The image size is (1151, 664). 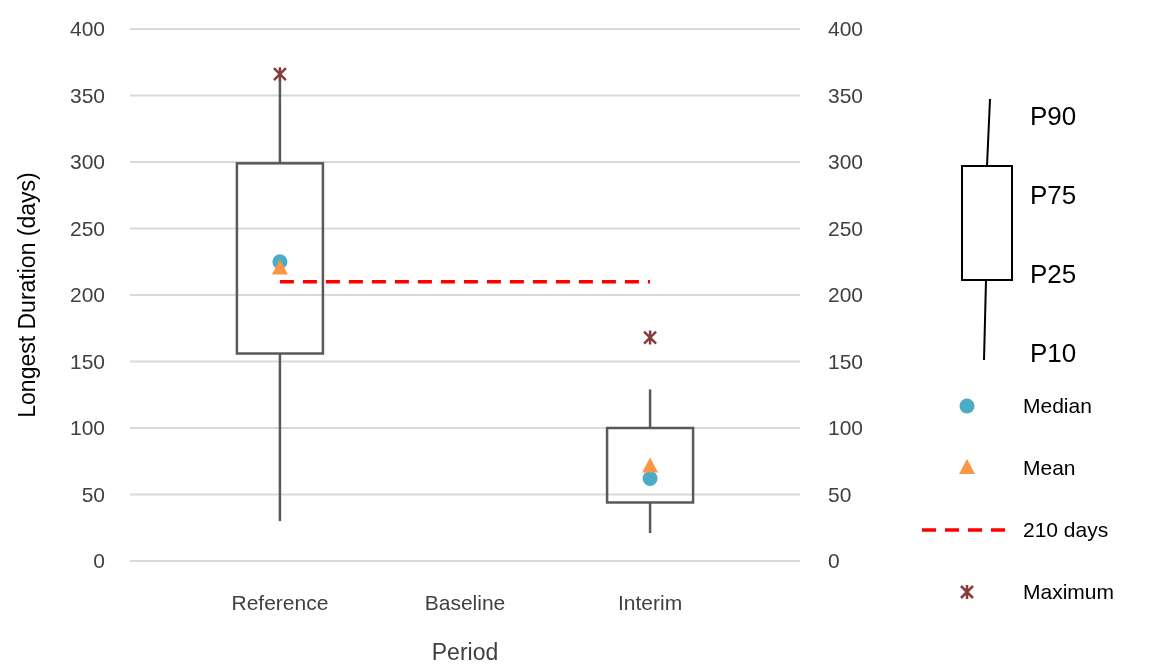 What do you see at coordinates (87, 361) in the screenshot?
I see `y-tick-label: 150` at bounding box center [87, 361].